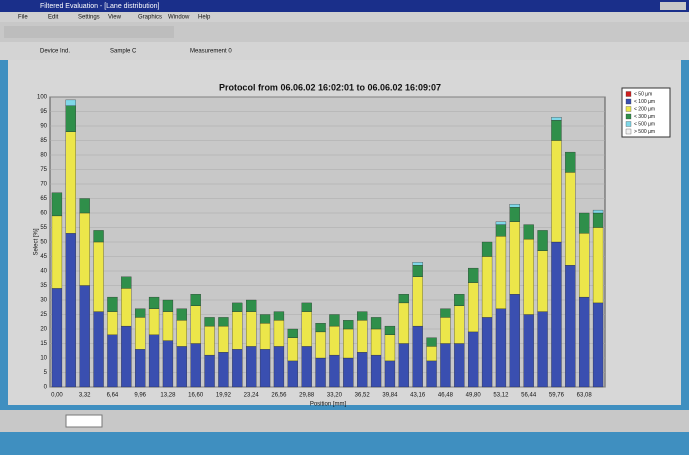 The height and width of the screenshot is (460, 689). I want to click on menu-item: Graphics, so click(150, 18).